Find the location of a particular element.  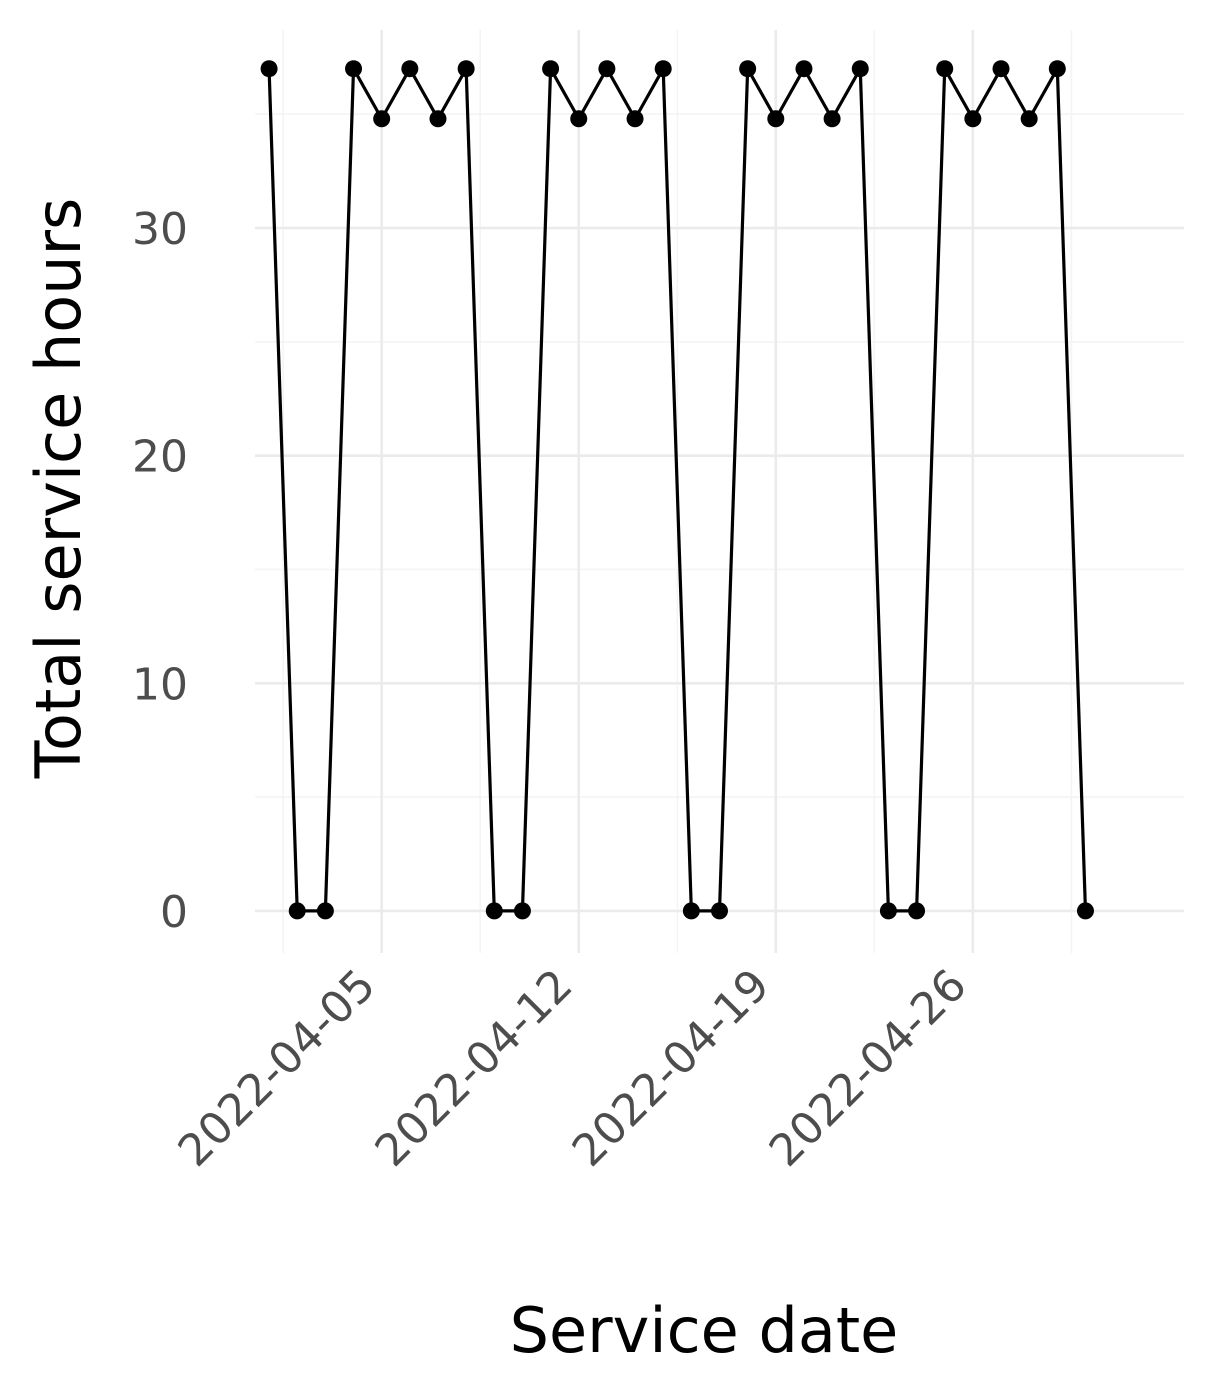

x-tick-label: 2022-04-05 is located at coordinates (277, 1068).